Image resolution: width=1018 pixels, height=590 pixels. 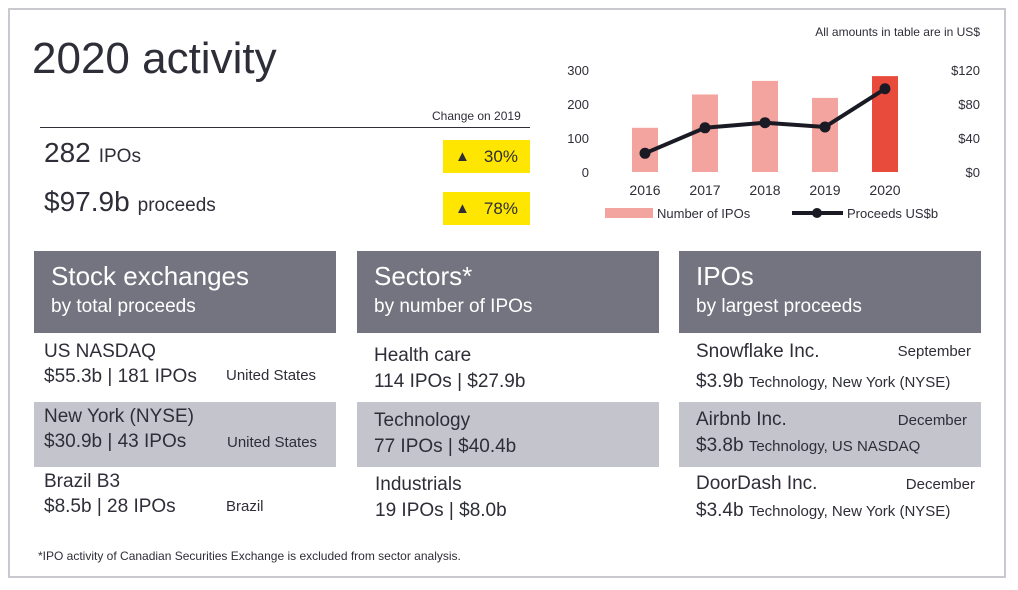 What do you see at coordinates (185, 292) in the screenshot?
I see `exchanges-header: Stock exchanges by total proceeds` at bounding box center [185, 292].